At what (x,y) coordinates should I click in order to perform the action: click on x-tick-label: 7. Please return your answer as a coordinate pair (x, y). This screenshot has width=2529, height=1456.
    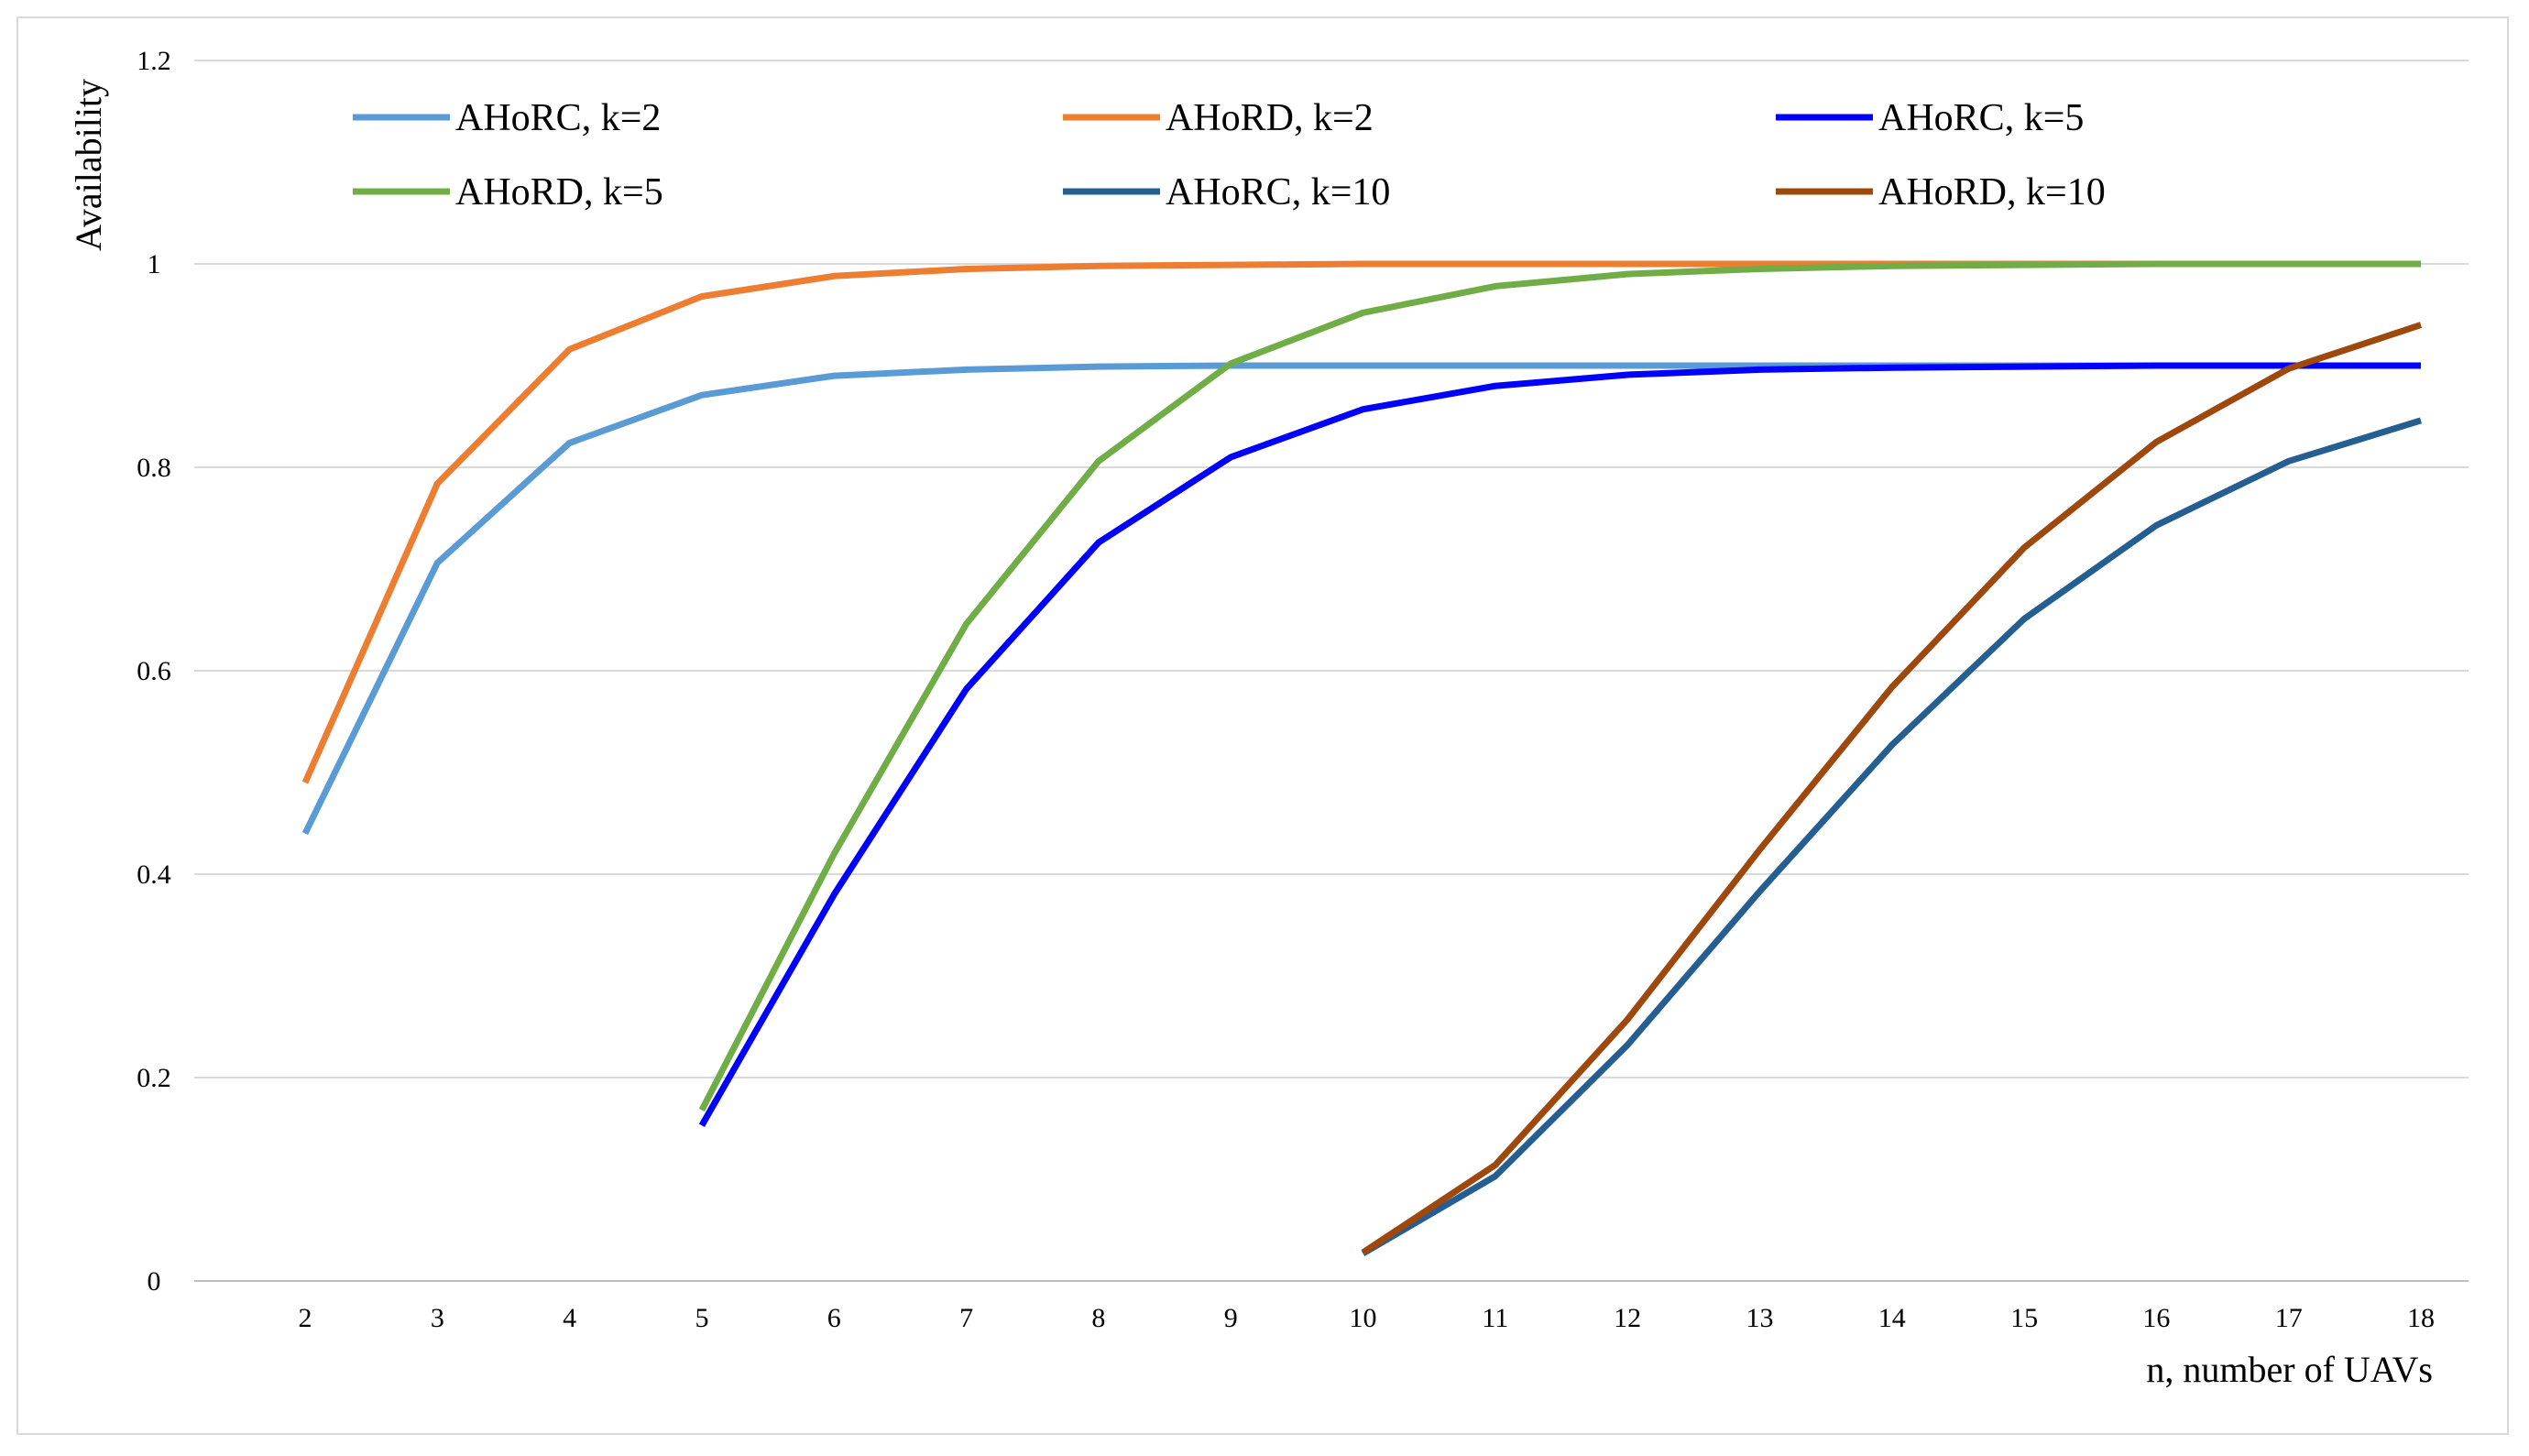
    Looking at the image, I should click on (966, 1318).